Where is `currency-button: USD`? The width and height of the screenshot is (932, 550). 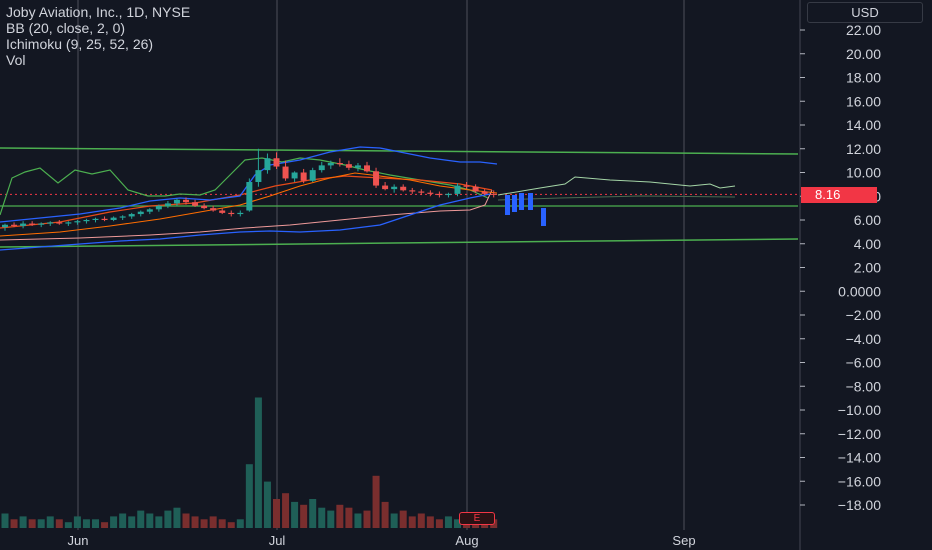
currency-button: USD is located at coordinates (865, 12).